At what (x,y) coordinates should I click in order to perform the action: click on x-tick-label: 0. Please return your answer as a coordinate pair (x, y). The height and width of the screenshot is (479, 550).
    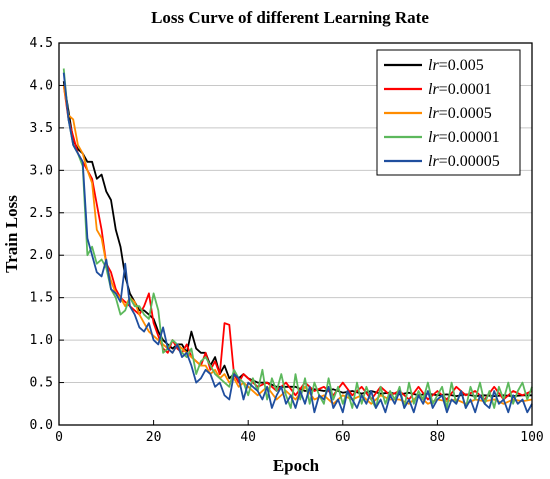
    Looking at the image, I should click on (59, 437).